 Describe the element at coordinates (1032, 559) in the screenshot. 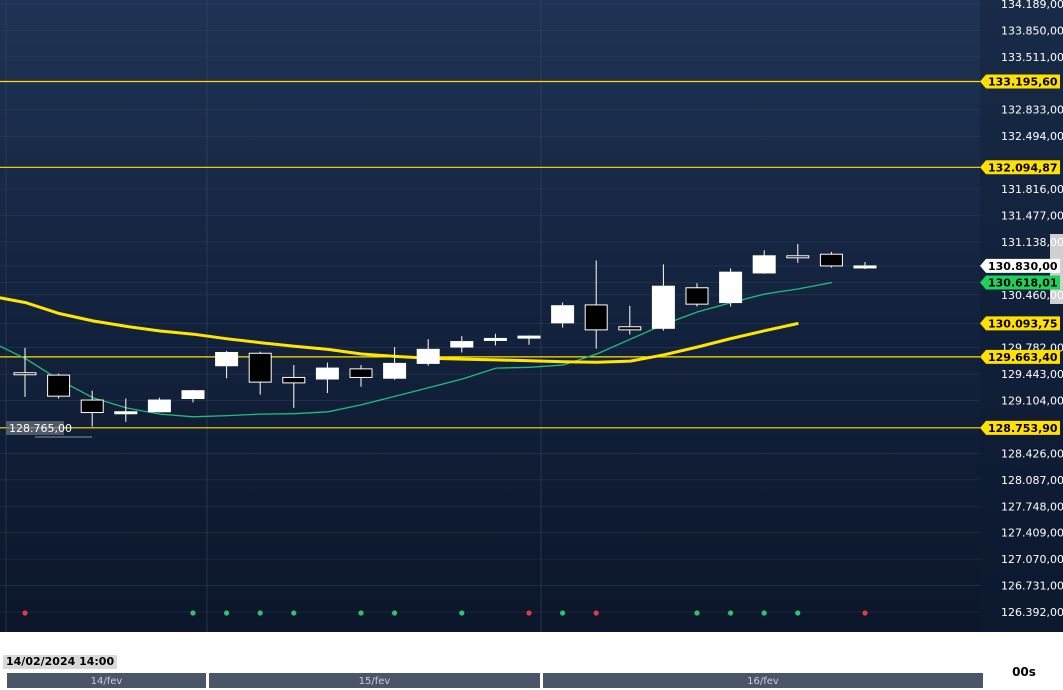

I see `price-tick-label: 127.070,00` at that location.